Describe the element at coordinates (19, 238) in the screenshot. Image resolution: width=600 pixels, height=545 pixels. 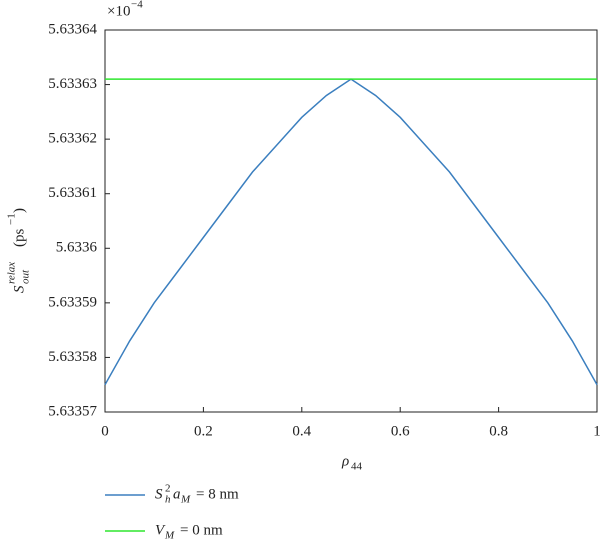
I see `y-label-unit: (ps` at that location.